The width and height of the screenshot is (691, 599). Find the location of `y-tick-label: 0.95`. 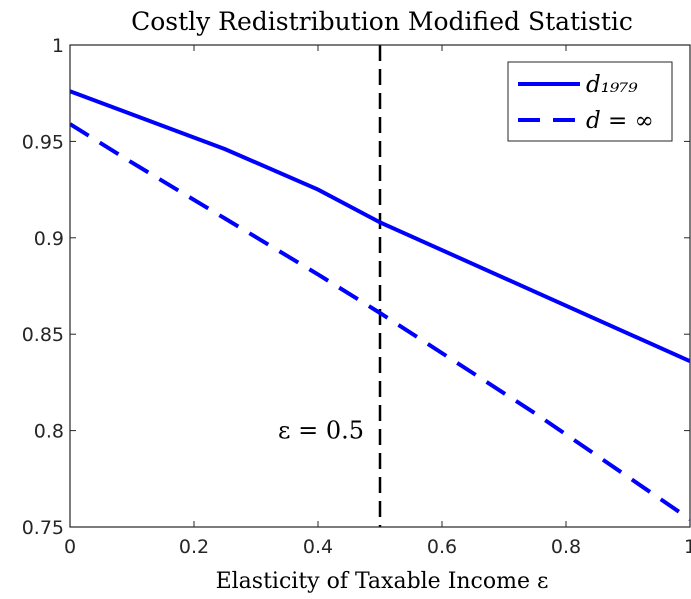

y-tick-label: 0.95 is located at coordinates (43, 142).